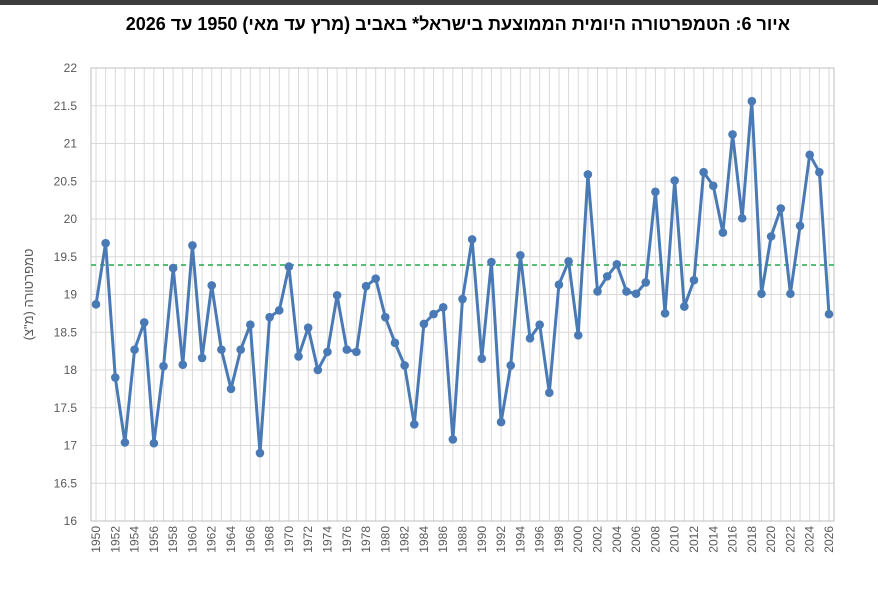 The width and height of the screenshot is (878, 602). Describe the element at coordinates (655, 539) in the screenshot. I see `x-tick-label: 2008` at that location.